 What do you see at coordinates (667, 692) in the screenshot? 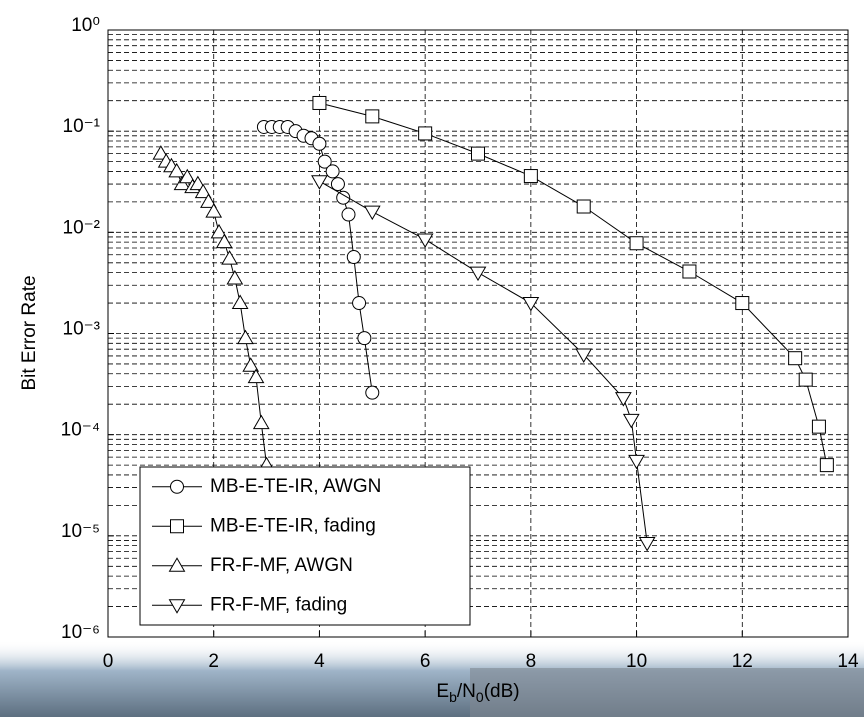
I see `background-building` at bounding box center [667, 692].